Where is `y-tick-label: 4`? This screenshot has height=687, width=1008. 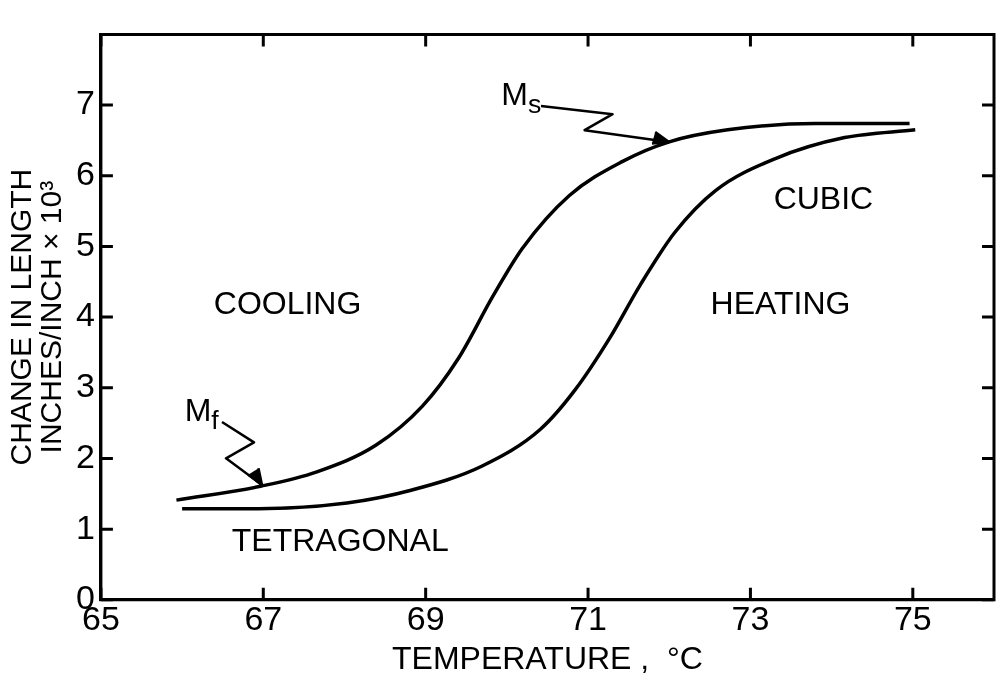
y-tick-label: 4 is located at coordinates (85, 314).